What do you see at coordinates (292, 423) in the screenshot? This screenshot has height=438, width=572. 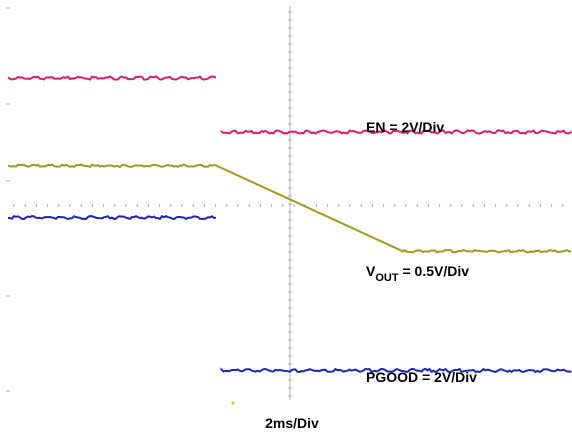 I see `x-axis-label: 2ms/Div` at bounding box center [292, 423].